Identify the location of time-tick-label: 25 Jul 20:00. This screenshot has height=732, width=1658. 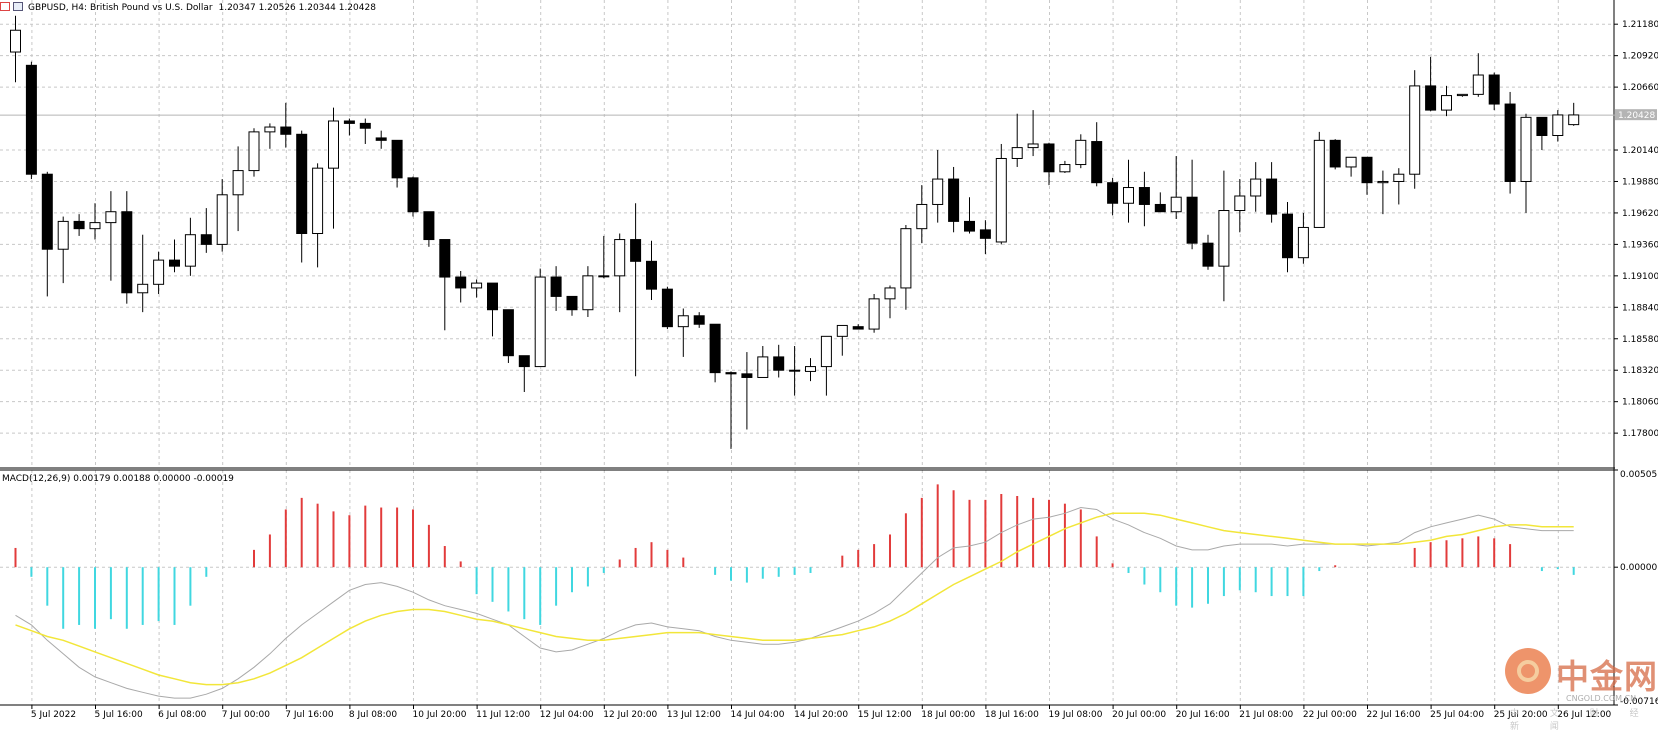
(1521, 715).